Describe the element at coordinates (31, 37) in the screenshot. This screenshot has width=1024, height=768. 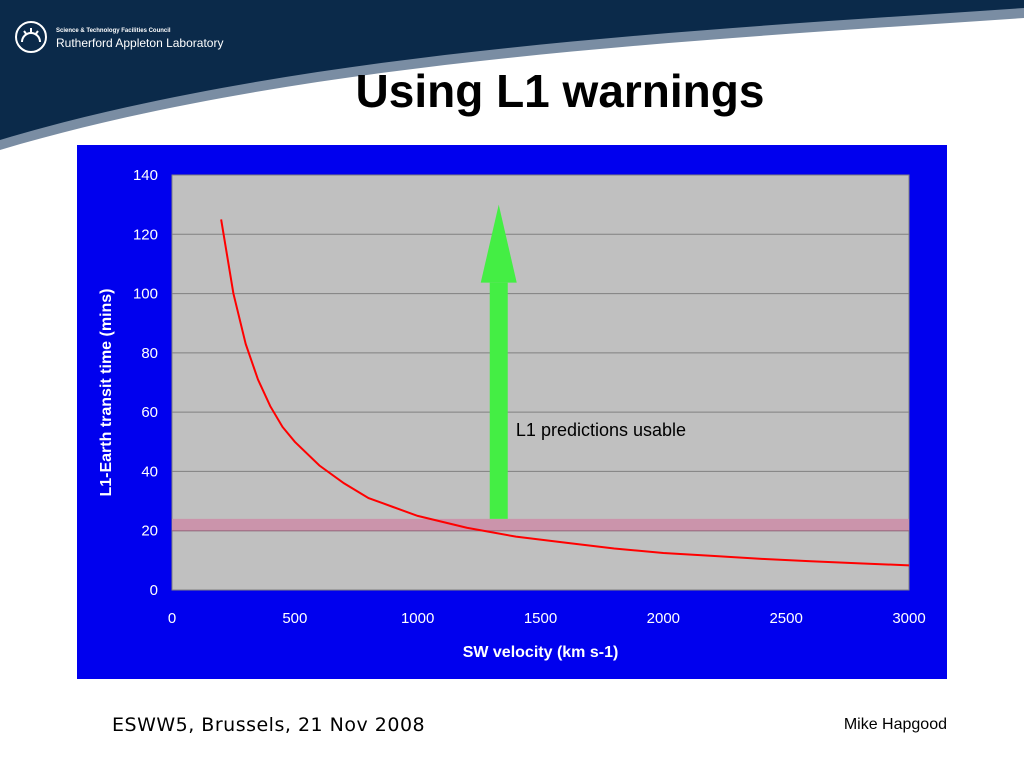
I see `stfc-logo-icon` at that location.